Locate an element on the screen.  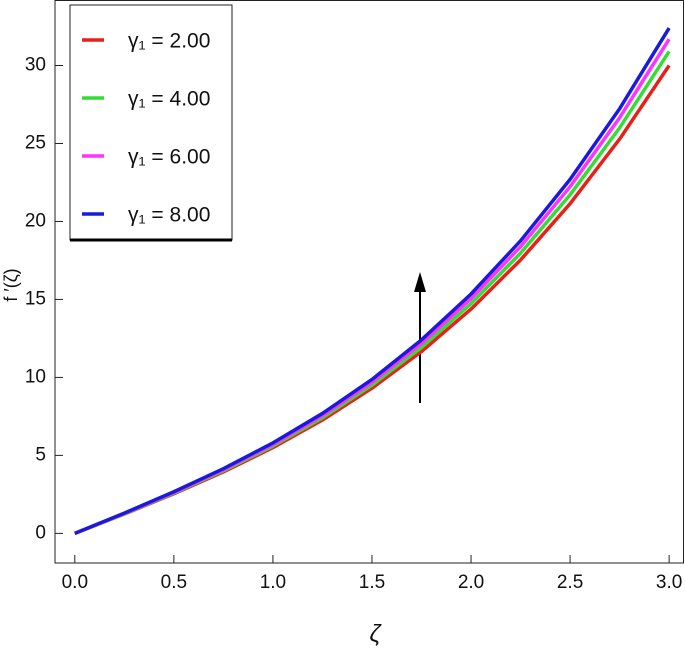
x-tick-label: 2.0 is located at coordinates (471, 582).